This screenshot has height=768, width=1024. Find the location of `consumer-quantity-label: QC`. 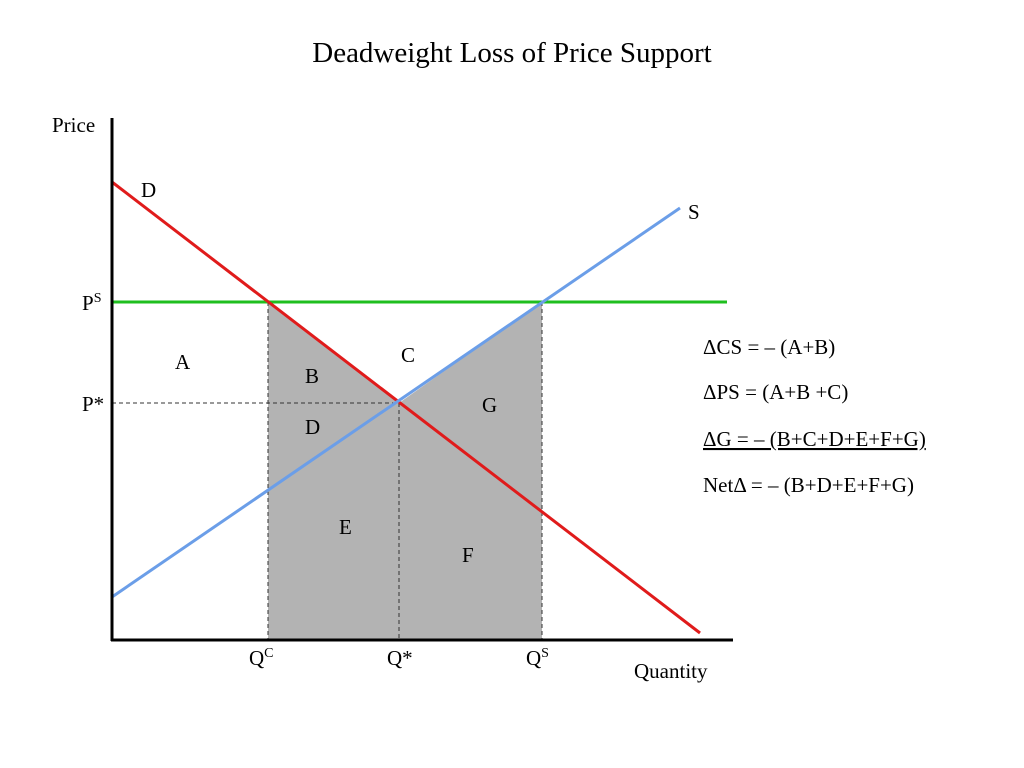

consumer-quantity-label: QC is located at coordinates (261, 658).